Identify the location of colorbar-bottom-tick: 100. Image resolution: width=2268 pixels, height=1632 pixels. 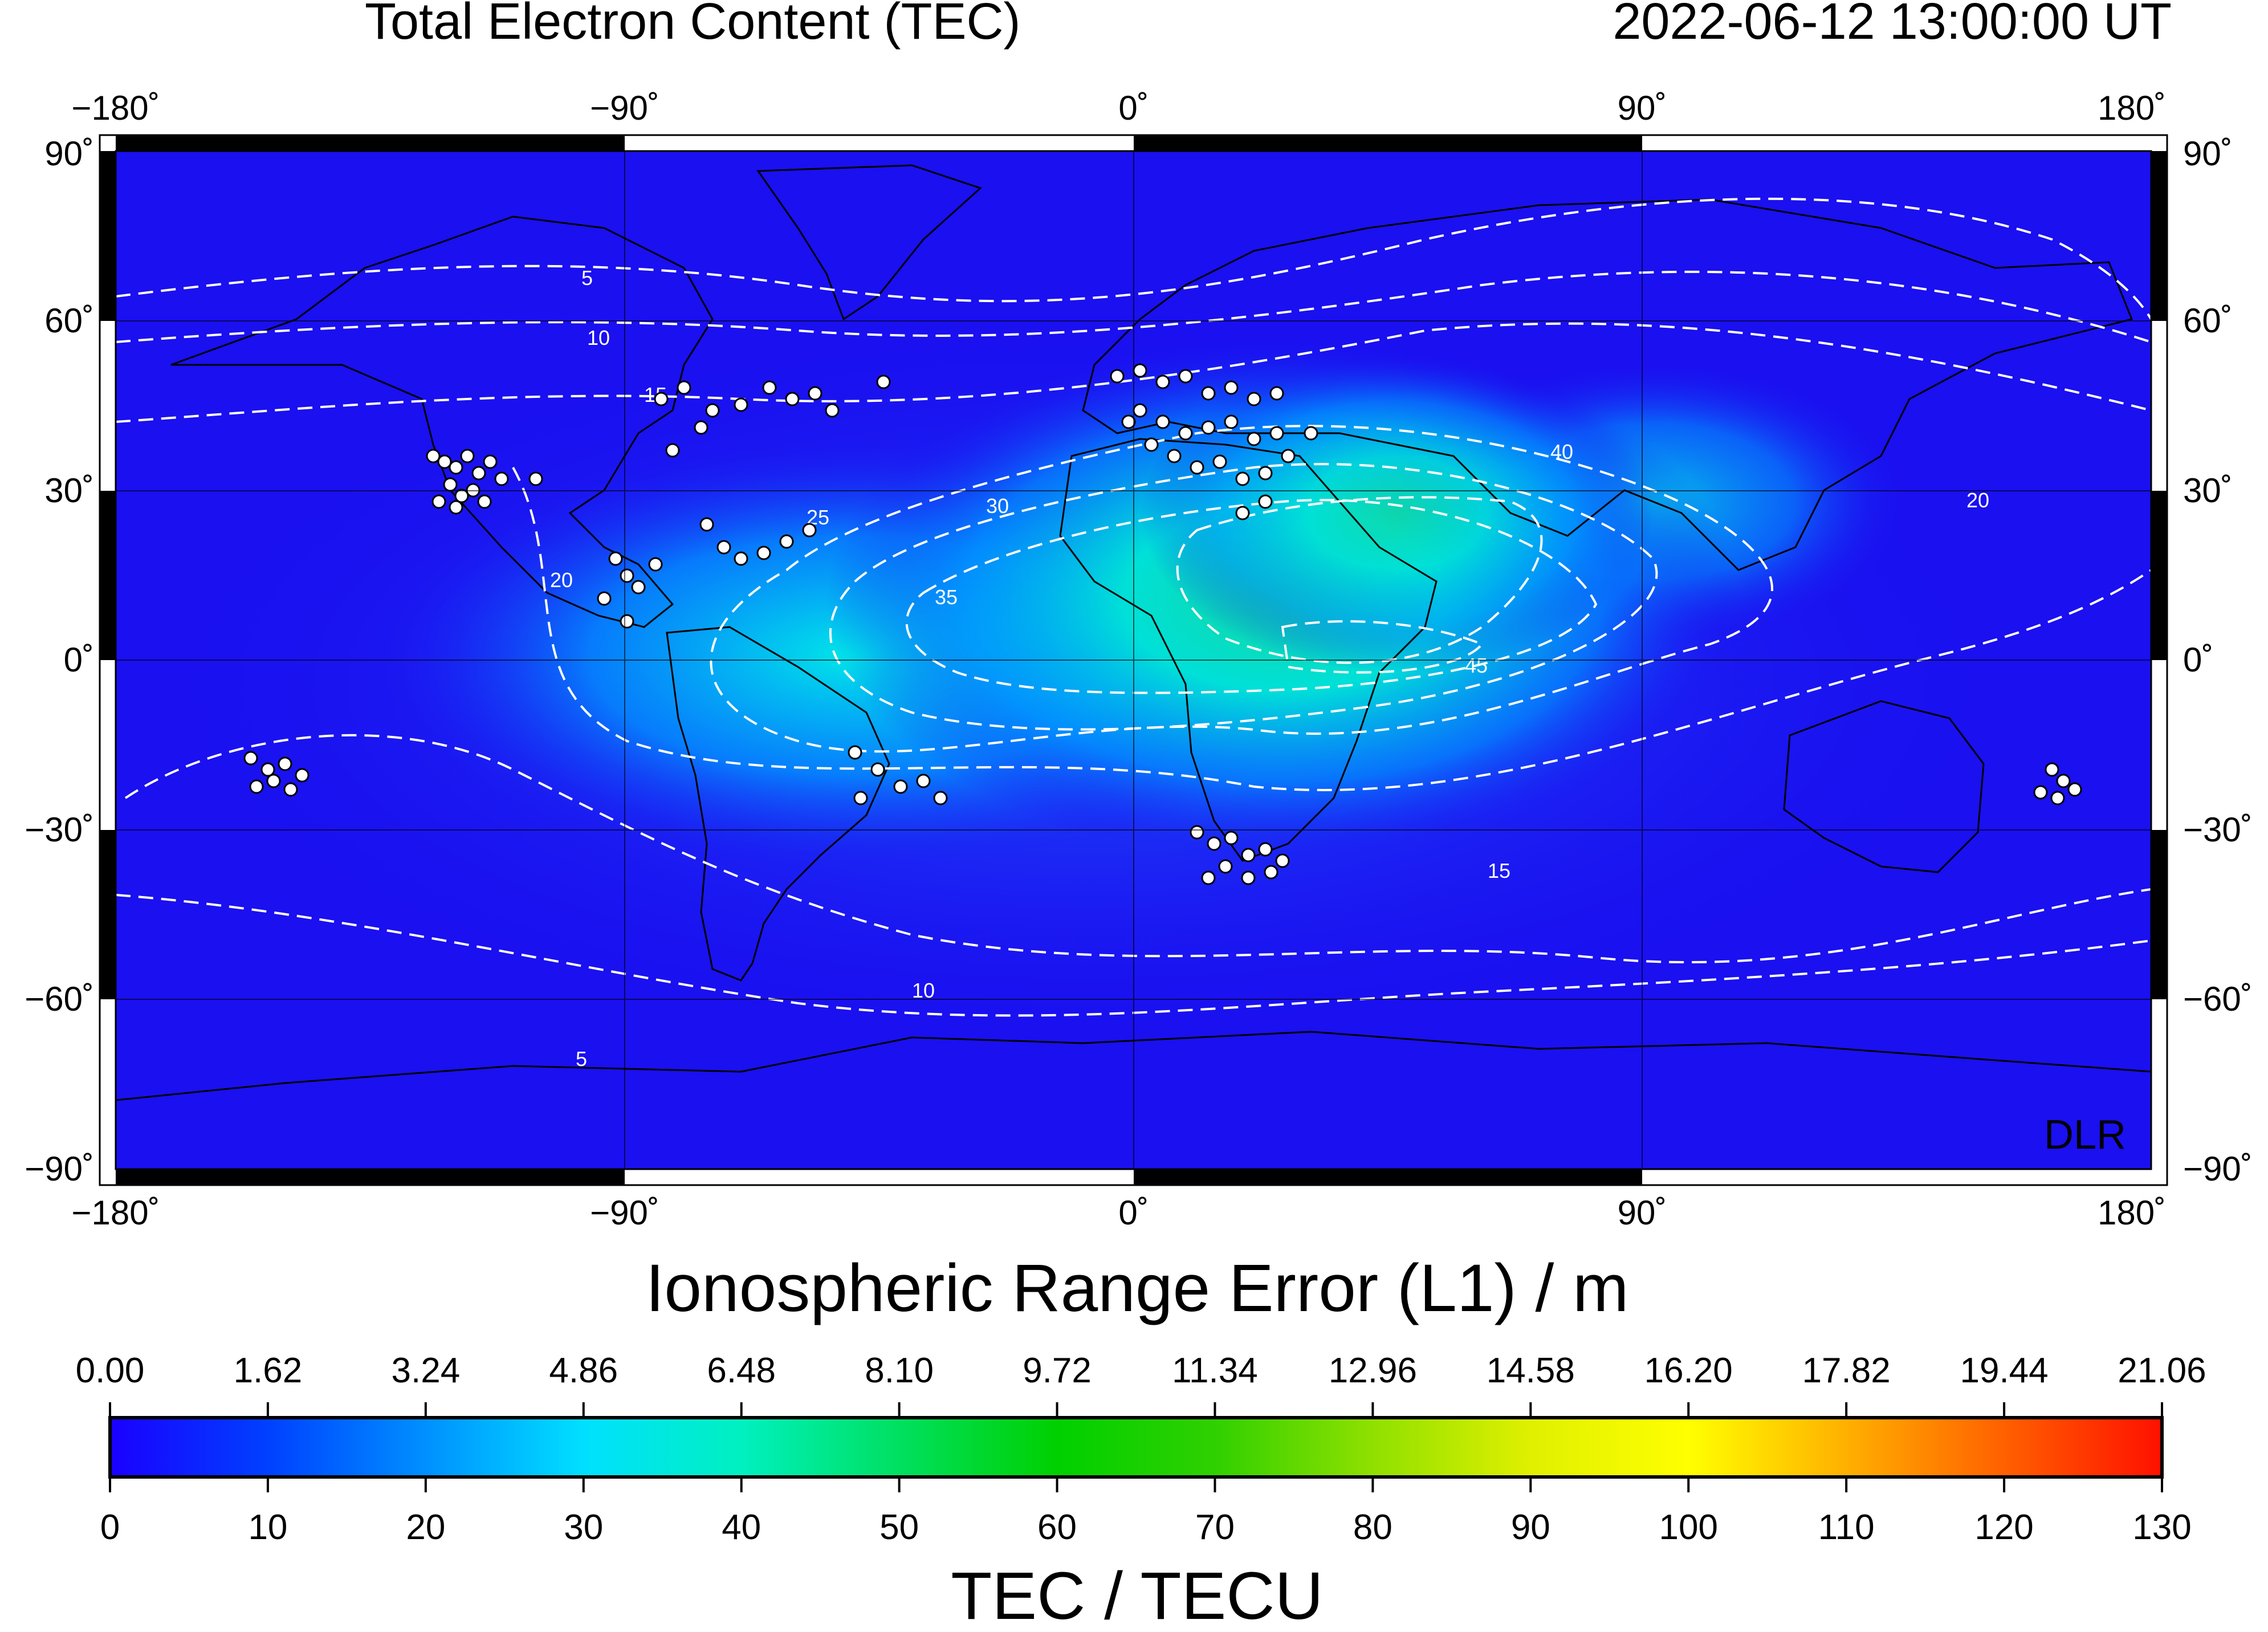
(1688, 1527).